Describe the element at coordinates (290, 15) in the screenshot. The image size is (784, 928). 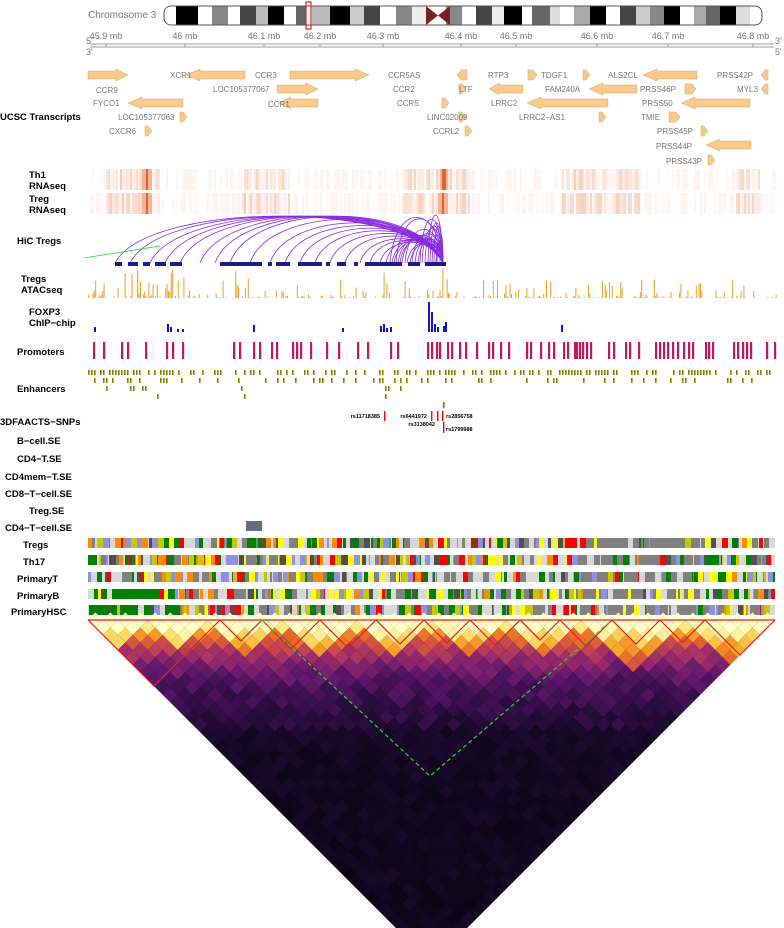
I see `ideogram-band` at that location.